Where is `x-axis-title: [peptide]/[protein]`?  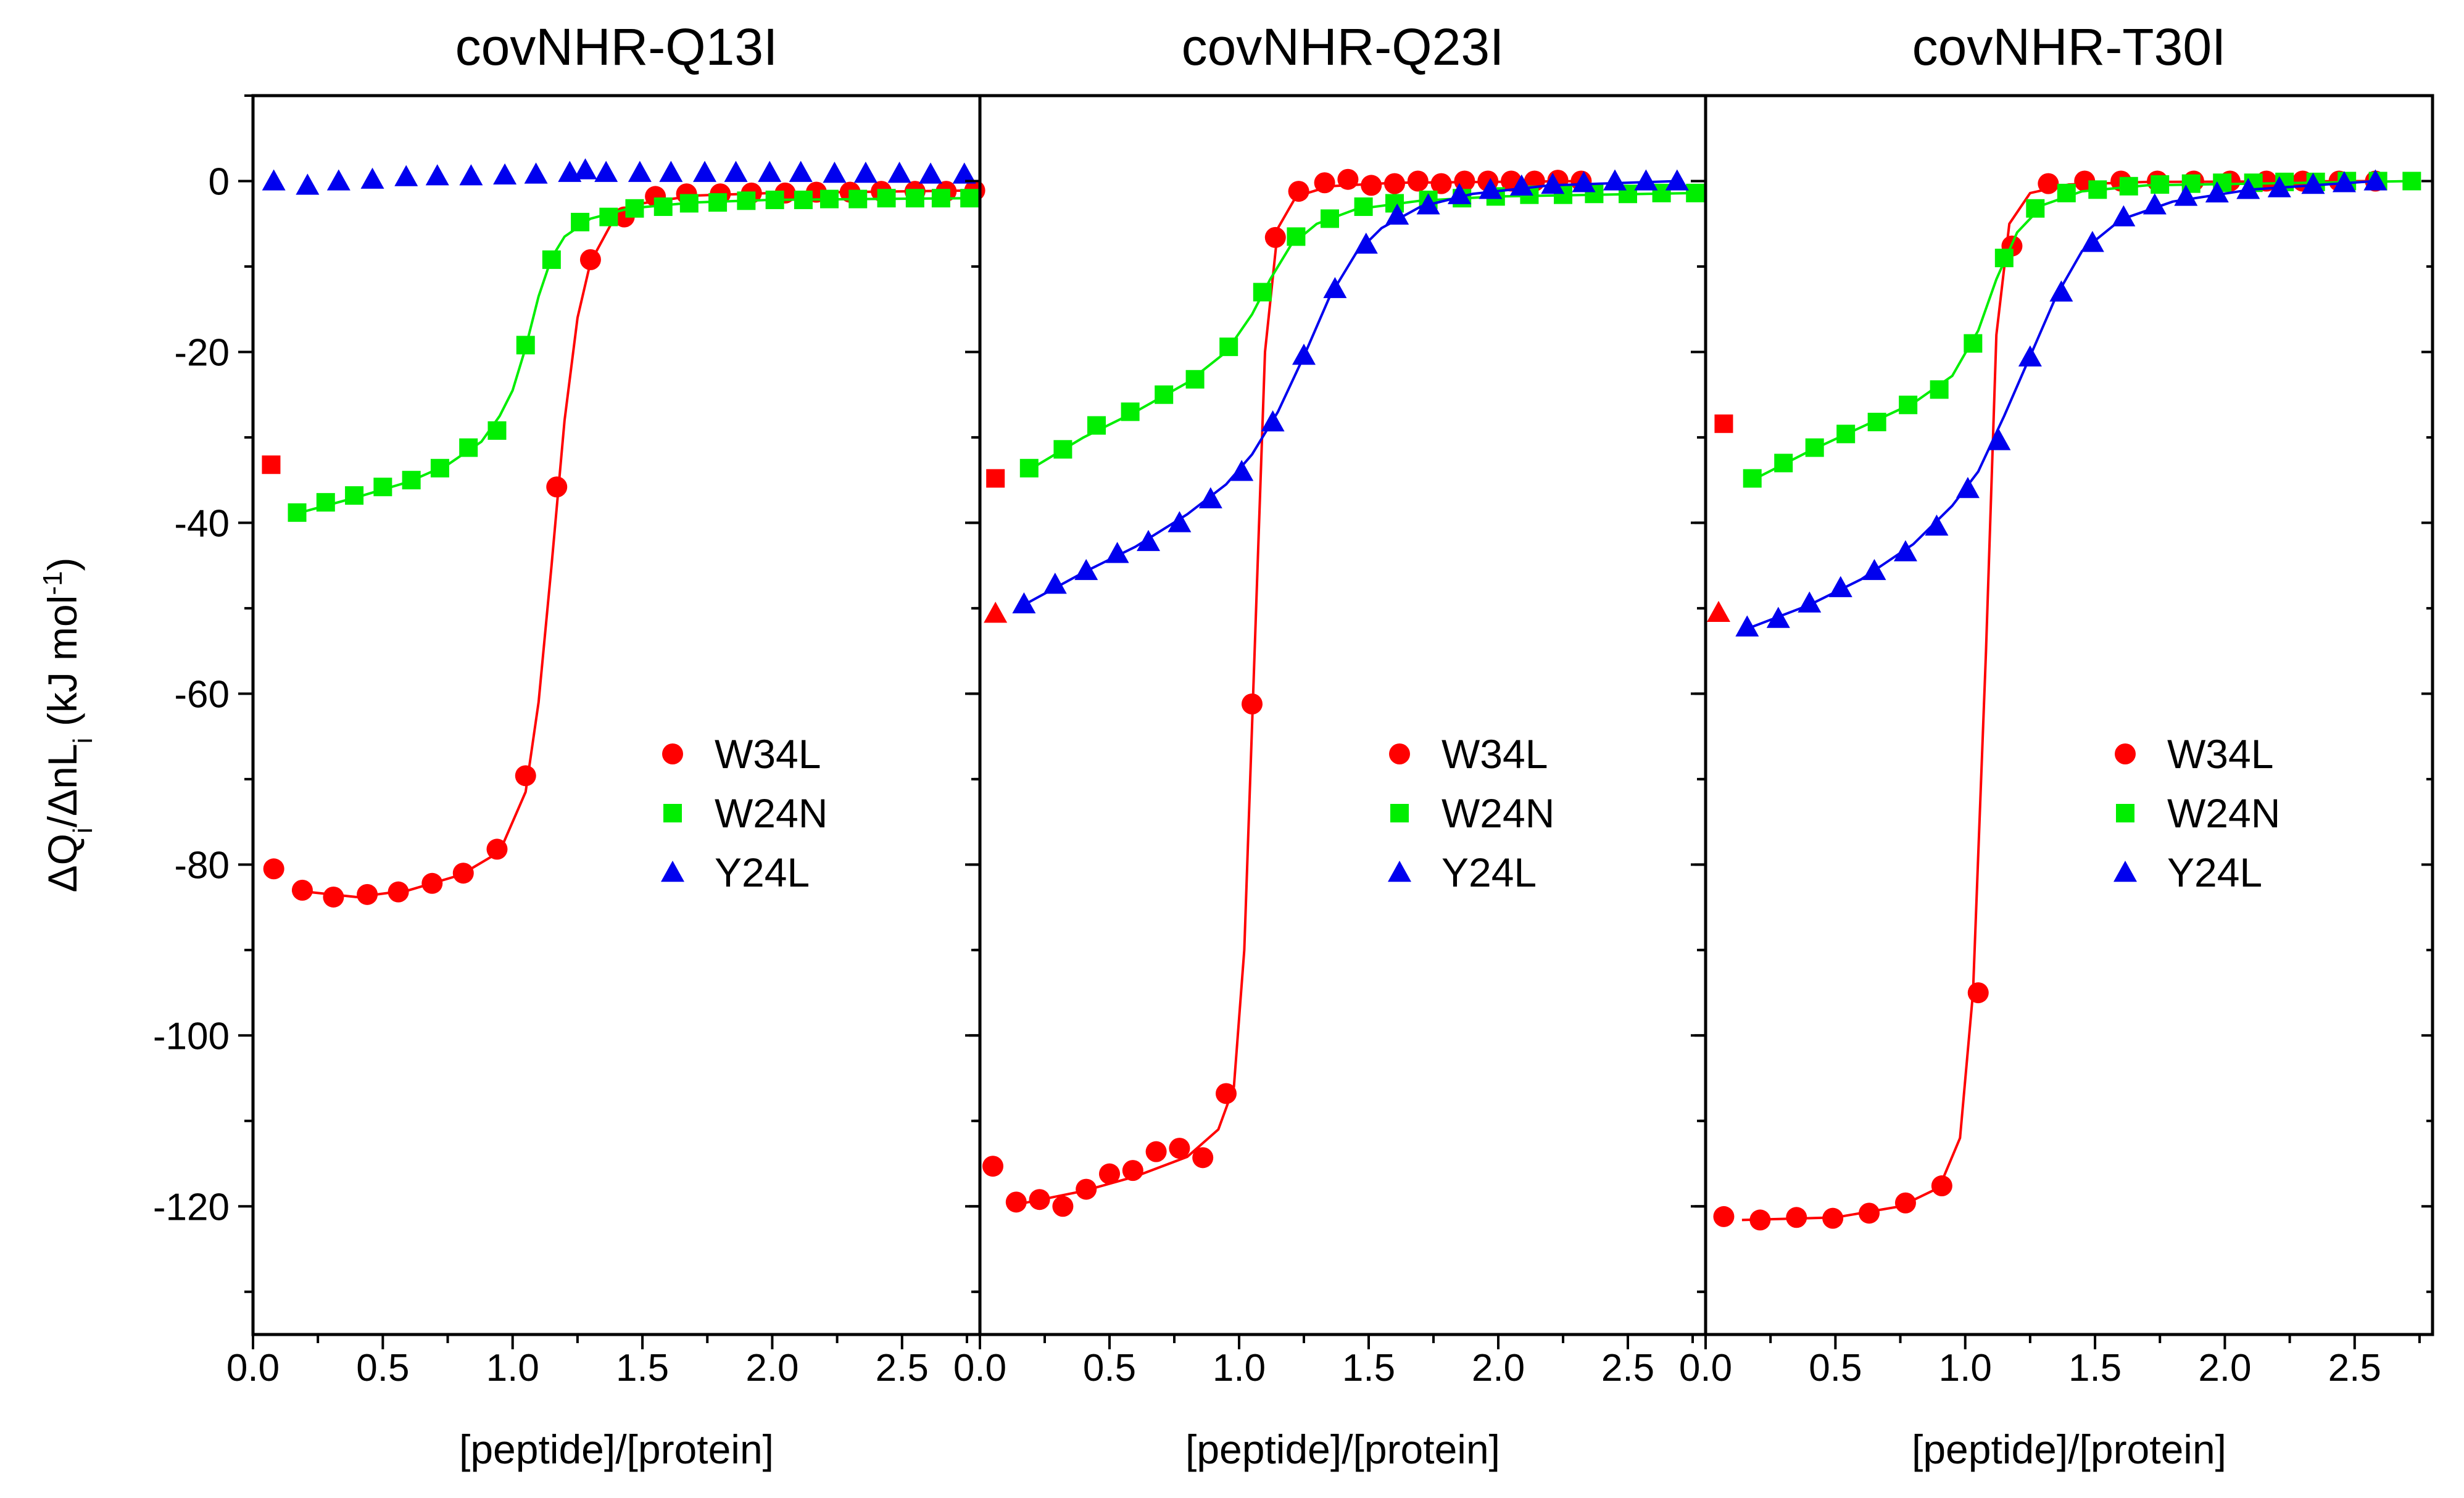
x-axis-title: [peptide]/[protein] is located at coordinates (616, 1449).